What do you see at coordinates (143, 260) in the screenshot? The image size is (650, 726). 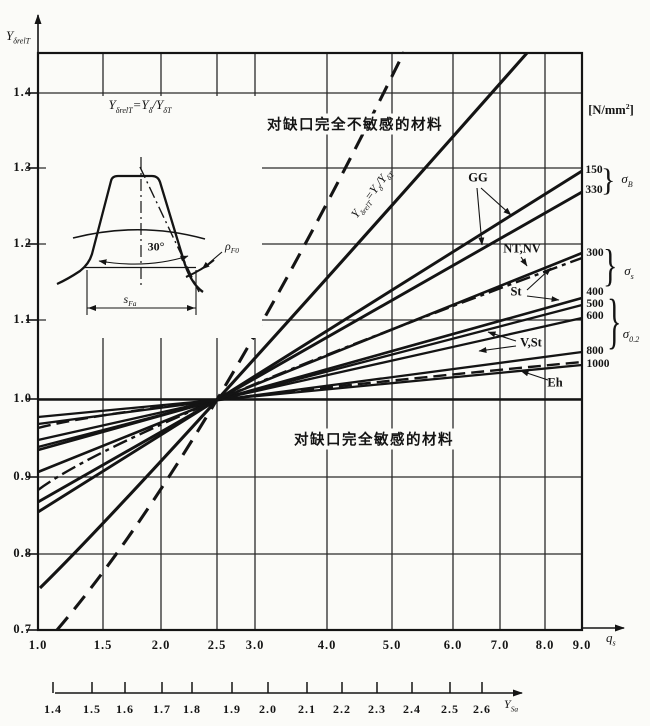 I see `angle-arc` at bounding box center [143, 260].